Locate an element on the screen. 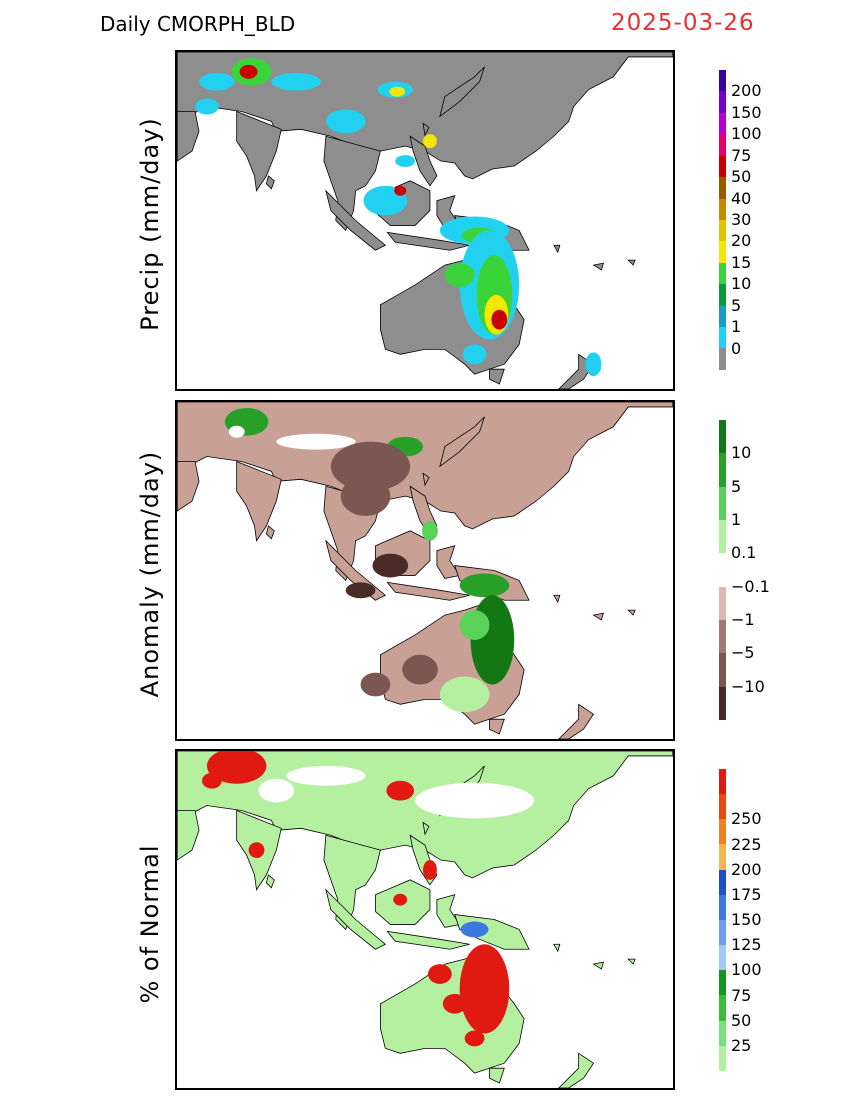  percent-colorbar is located at coordinates (722, 920).